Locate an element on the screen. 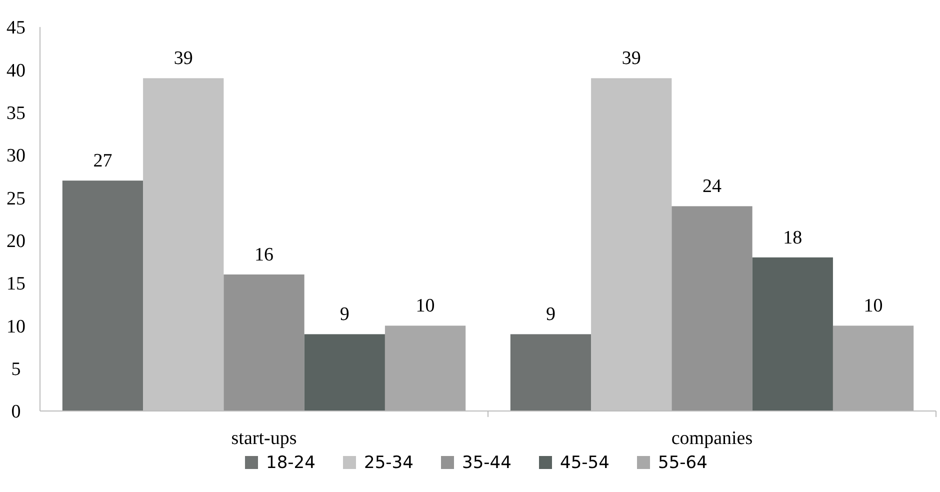 The height and width of the screenshot is (492, 940). data-label: 18 is located at coordinates (792, 237).